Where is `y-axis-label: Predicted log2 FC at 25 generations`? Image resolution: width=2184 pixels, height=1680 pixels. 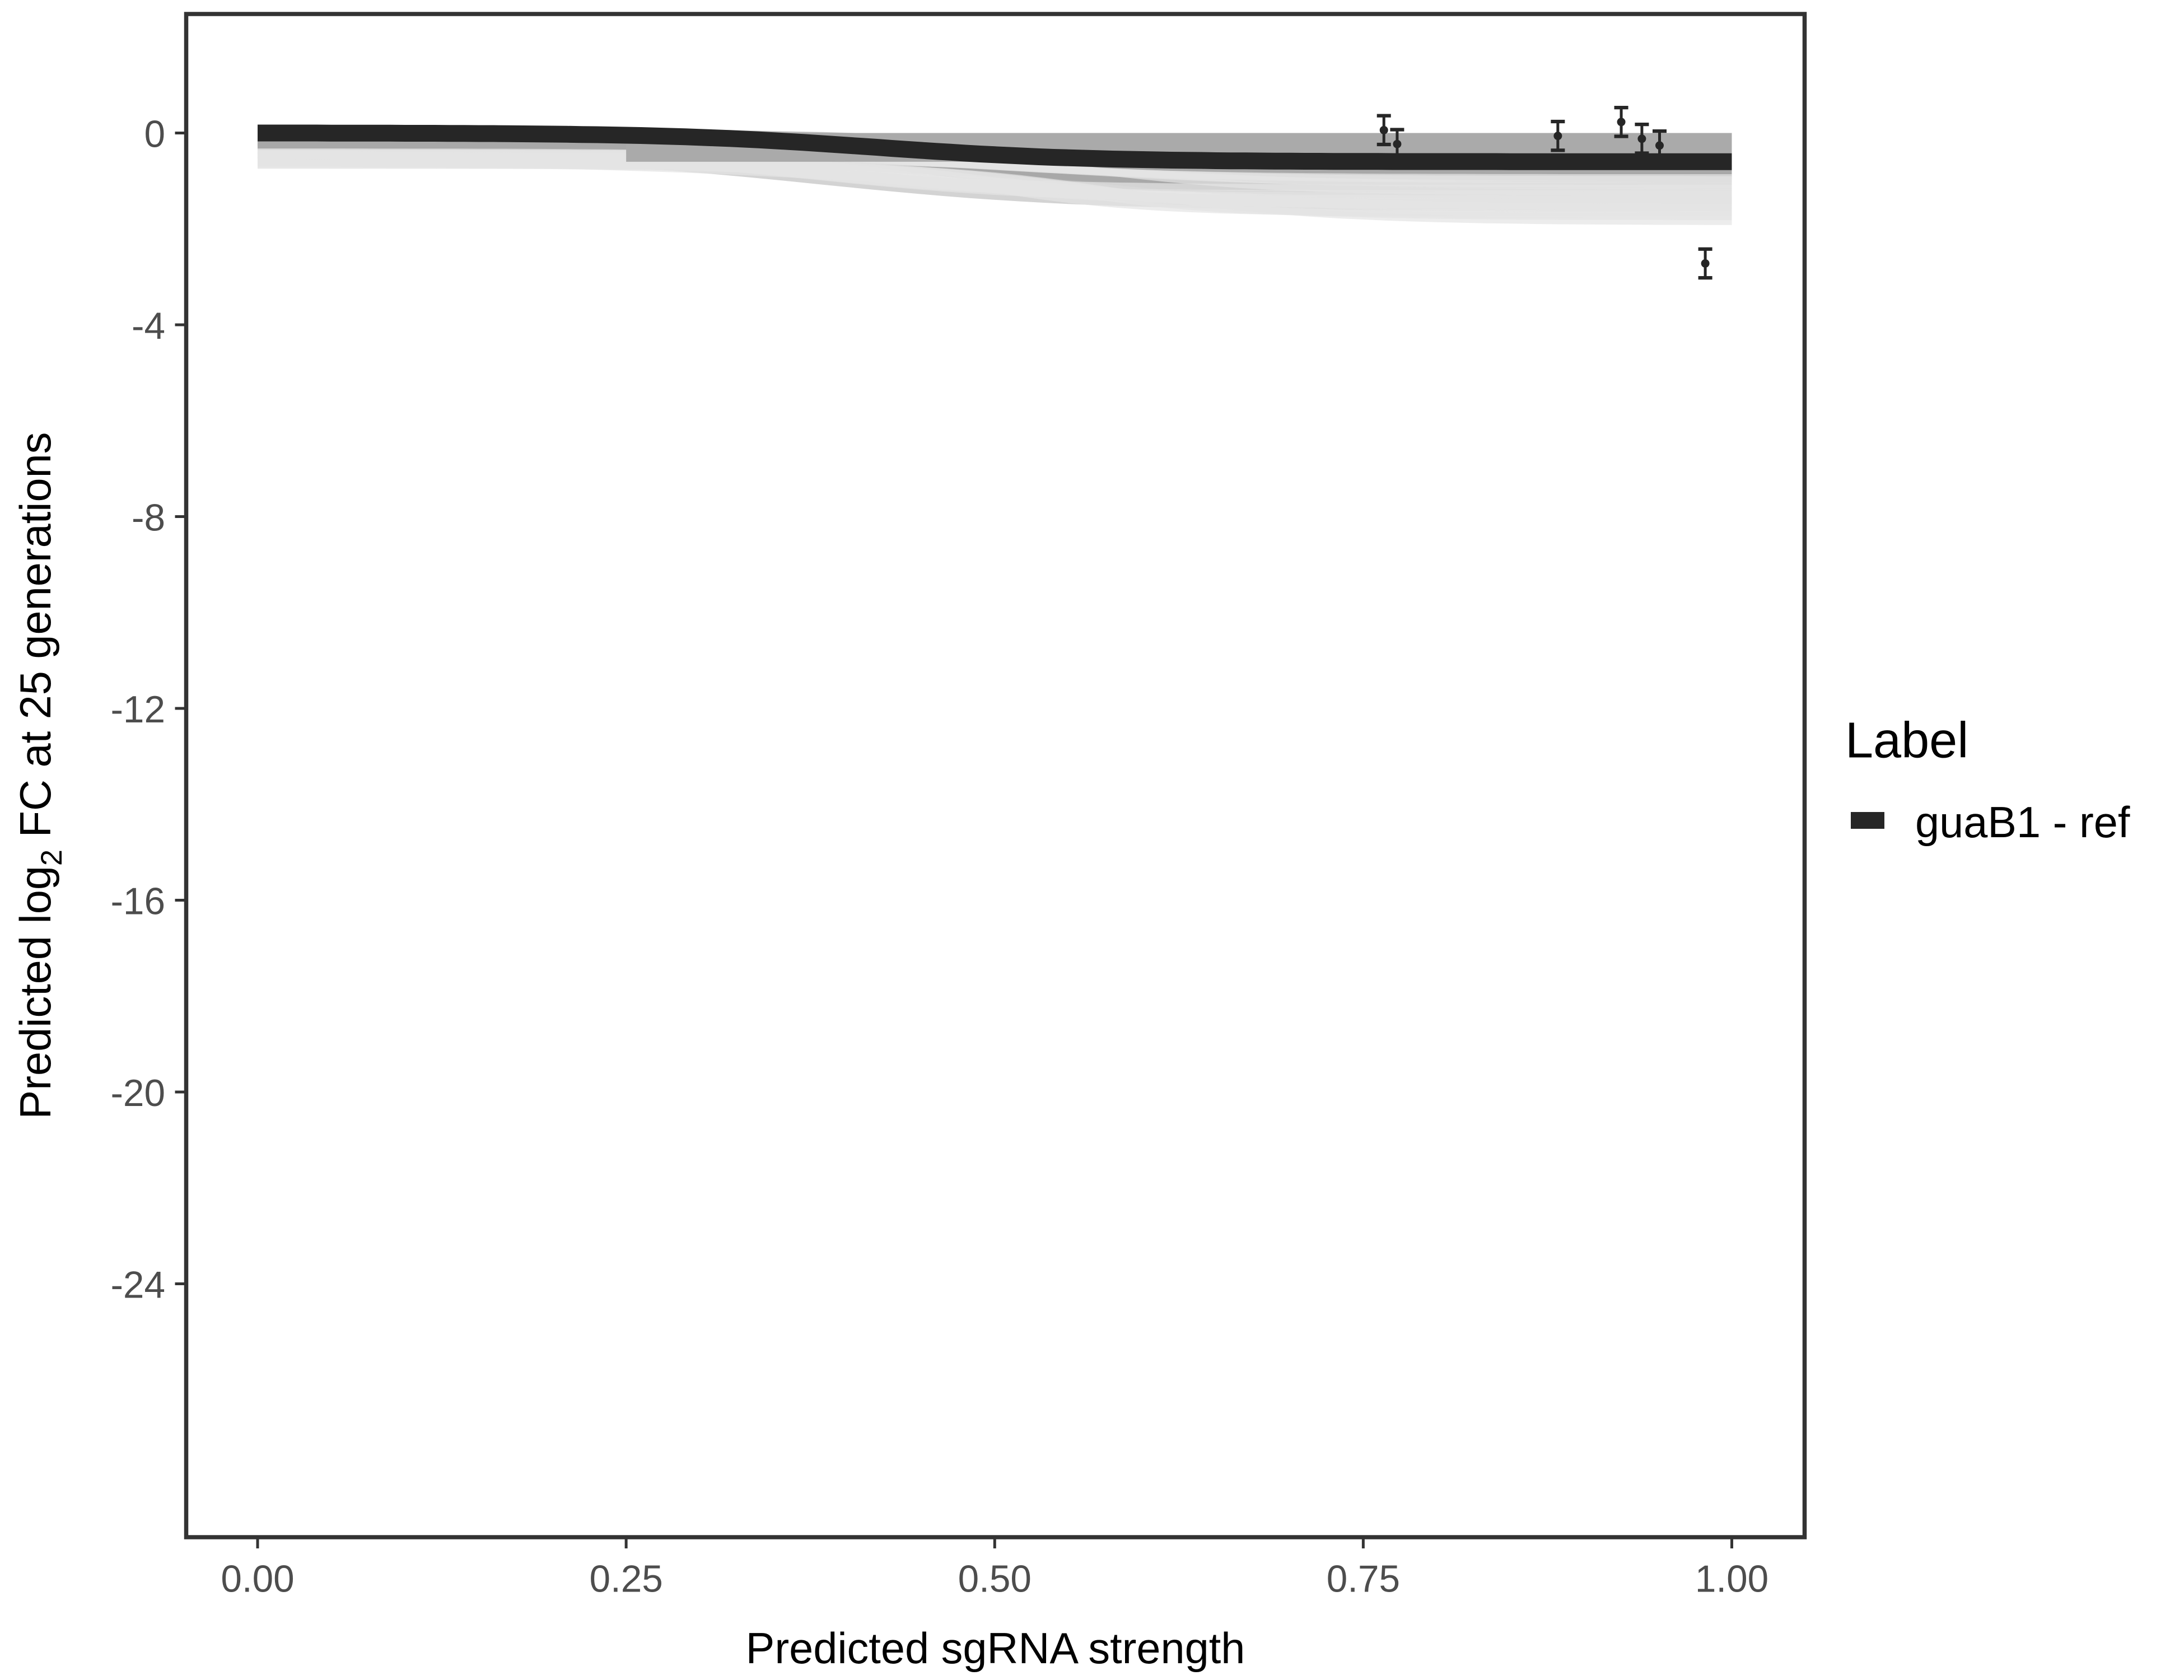 y-axis-label: Predicted log2 FC at 25 generations is located at coordinates (40, 776).